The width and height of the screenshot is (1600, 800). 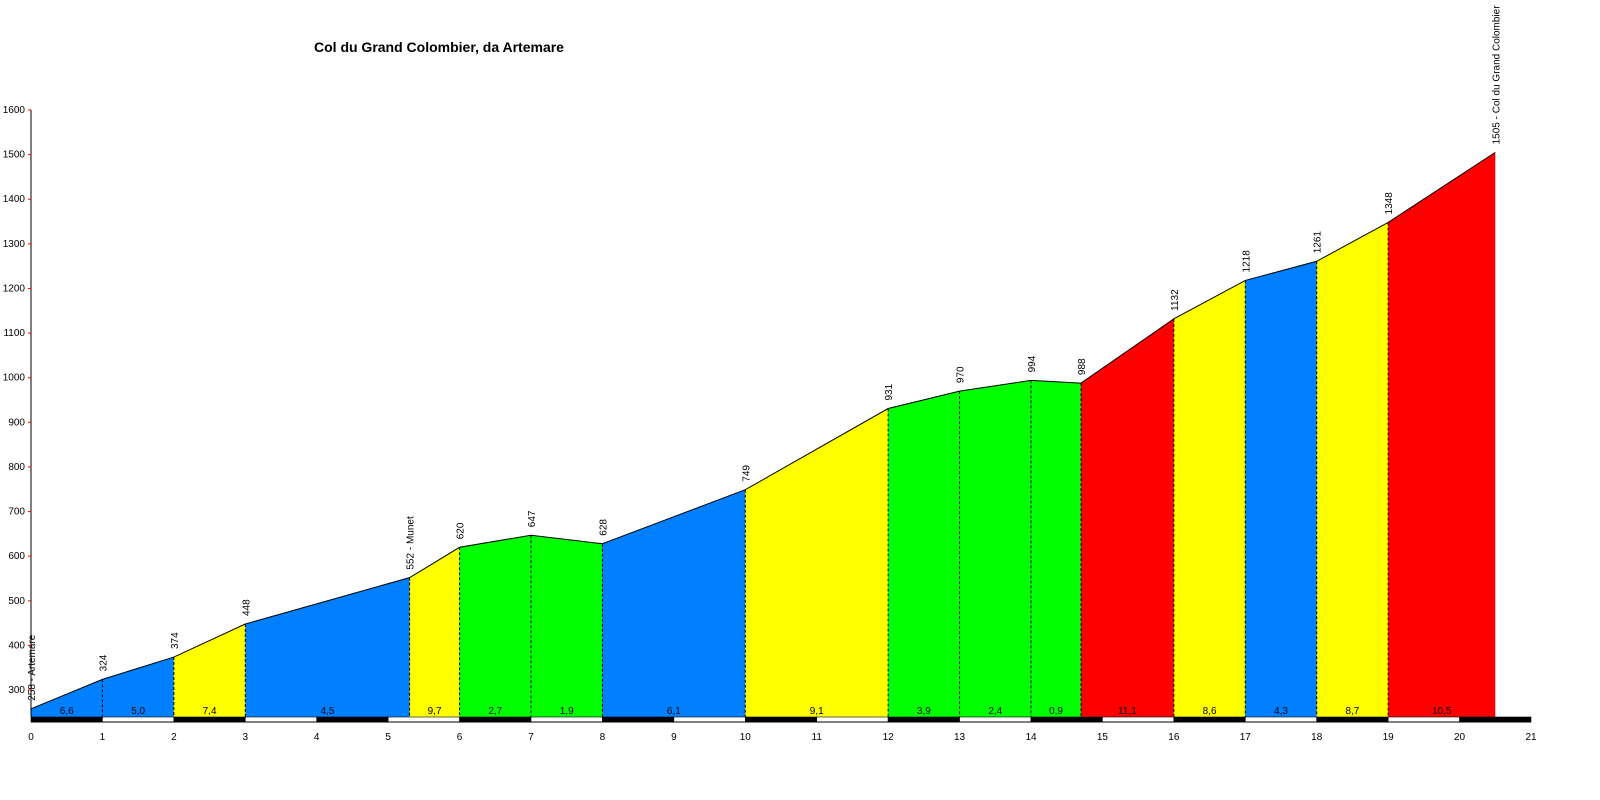 What do you see at coordinates (1442, 711) in the screenshot?
I see `segment-gradient-label: 10,5` at bounding box center [1442, 711].